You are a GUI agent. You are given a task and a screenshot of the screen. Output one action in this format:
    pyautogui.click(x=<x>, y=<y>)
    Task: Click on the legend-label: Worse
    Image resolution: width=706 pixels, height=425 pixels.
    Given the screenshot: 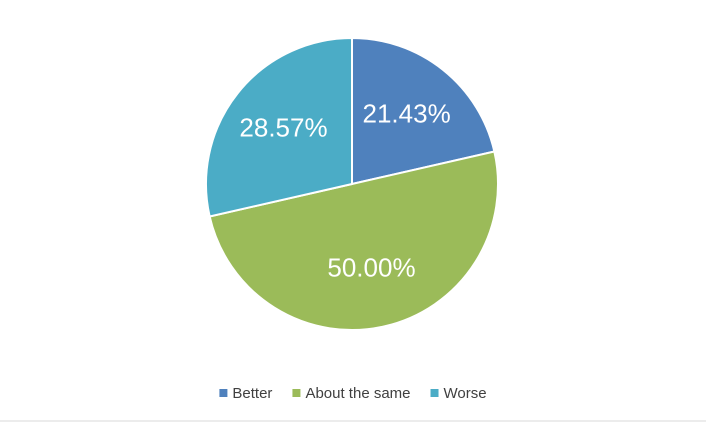 What is the action you would take?
    pyautogui.click(x=465, y=393)
    